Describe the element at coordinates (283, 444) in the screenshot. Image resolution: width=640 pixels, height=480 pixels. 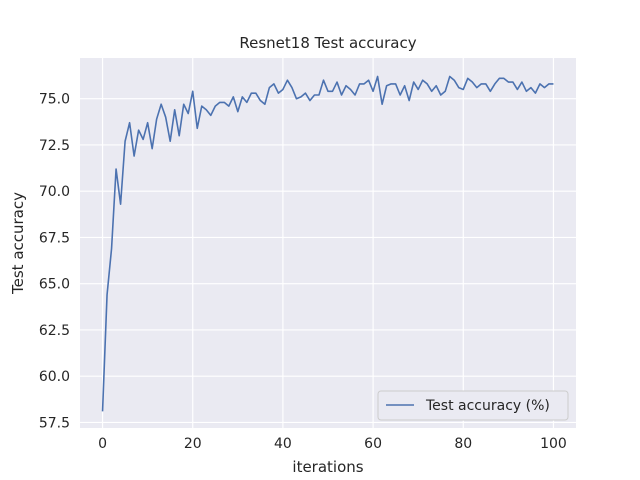
I see `x-tick-label: 40` at that location.